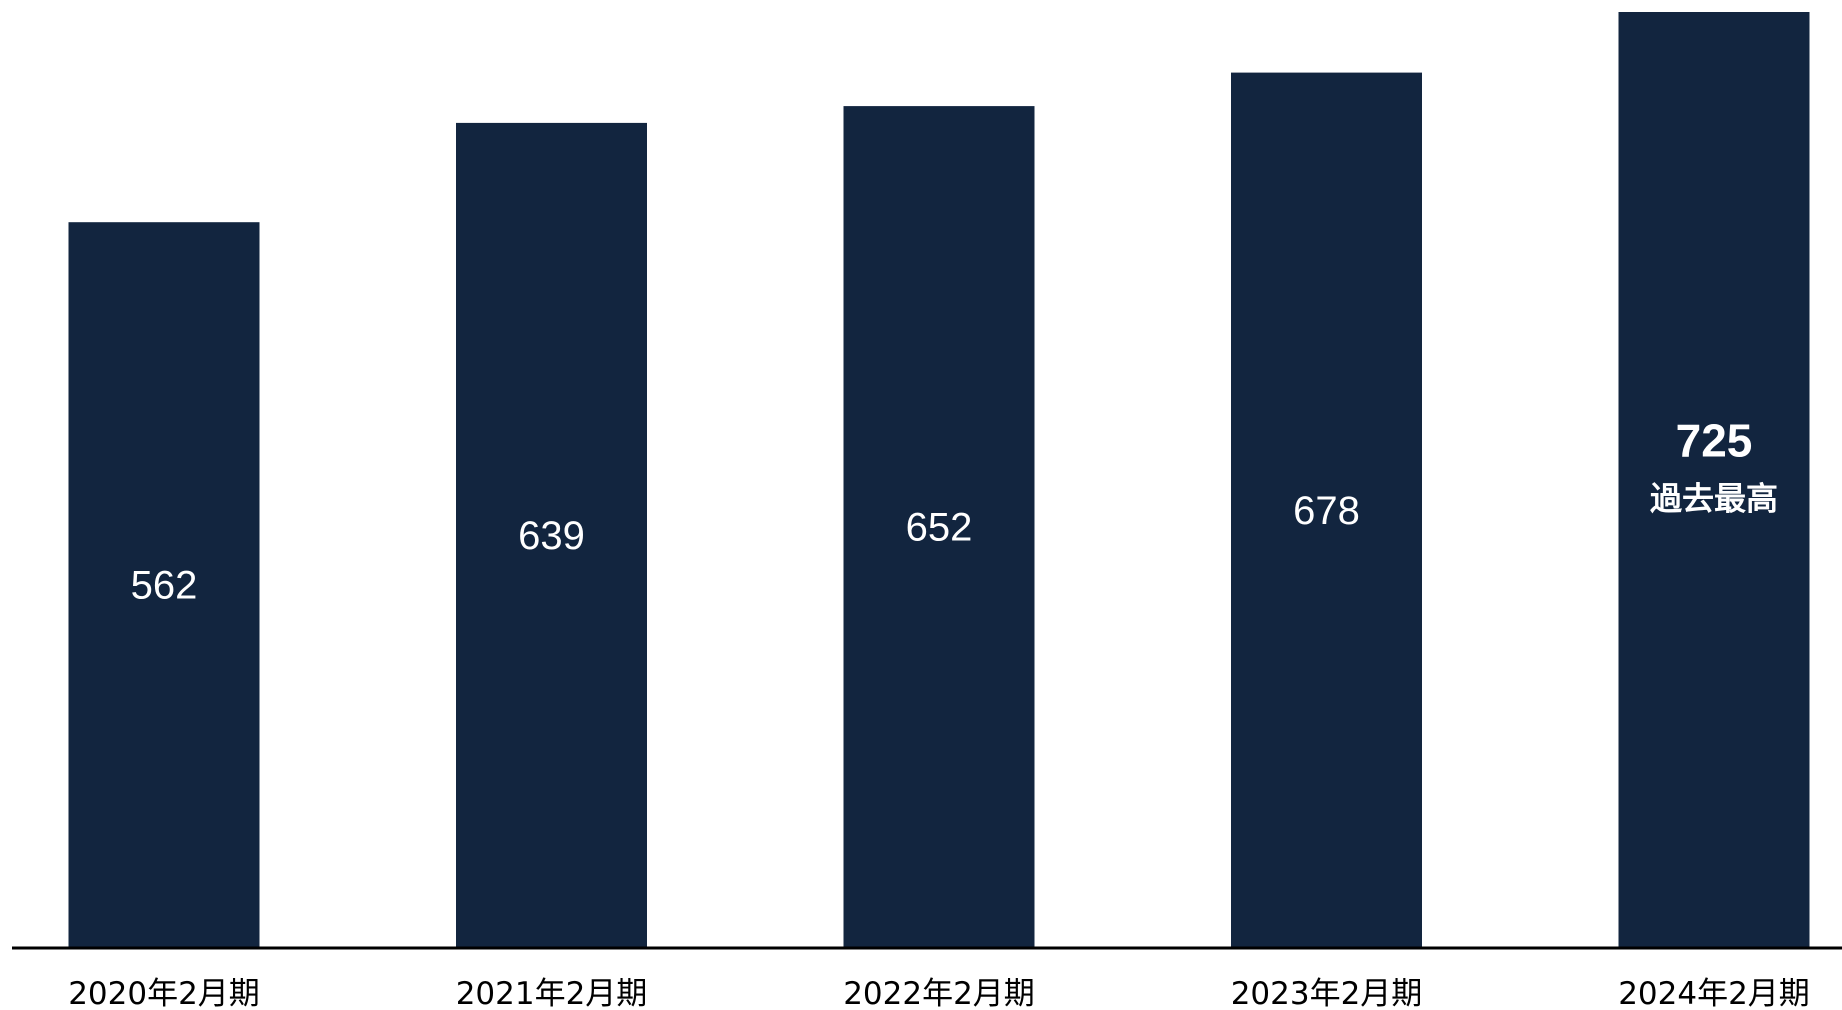 The image size is (1842, 1010). Describe the element at coordinates (1714, 993) in the screenshot. I see `x-tick-label-5: 2024年2月期` at that location.